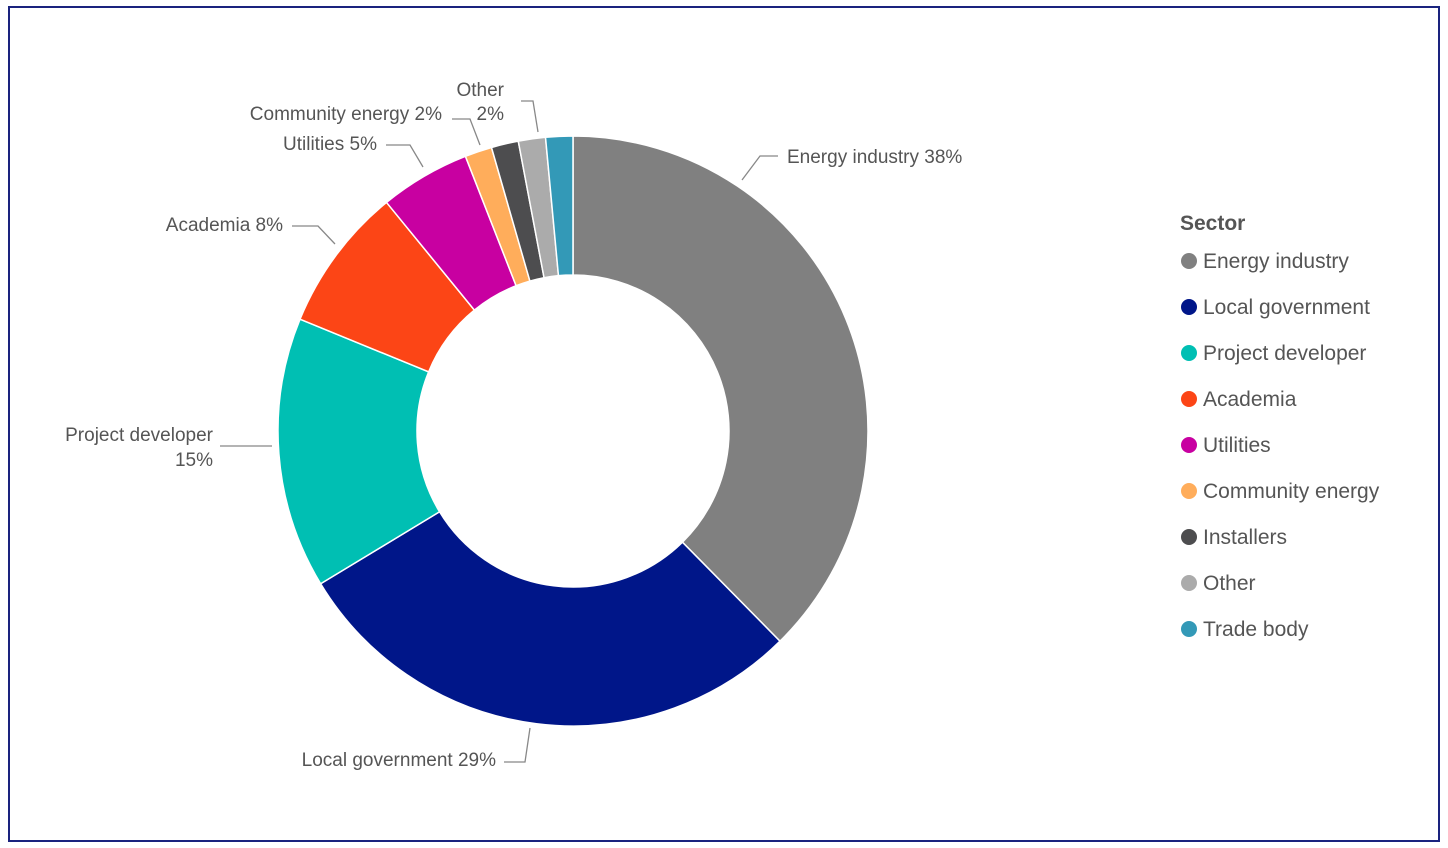  What do you see at coordinates (759, 168) in the screenshot?
I see `leader-line-energy-industry` at bounding box center [759, 168].